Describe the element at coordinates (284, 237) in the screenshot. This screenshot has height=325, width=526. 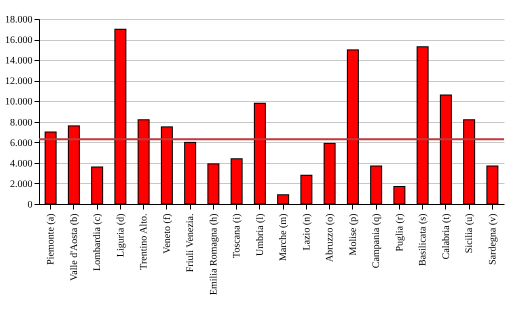
I see `x-tick-label: Marche (m)` at that location.